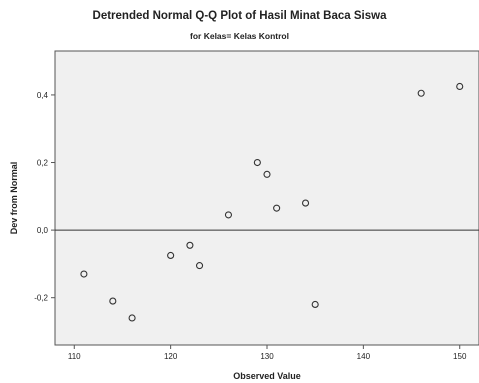 Image resolution: width=479 pixels, height=383 pixels. I want to click on y-tick-label: -0,2, so click(41, 298).